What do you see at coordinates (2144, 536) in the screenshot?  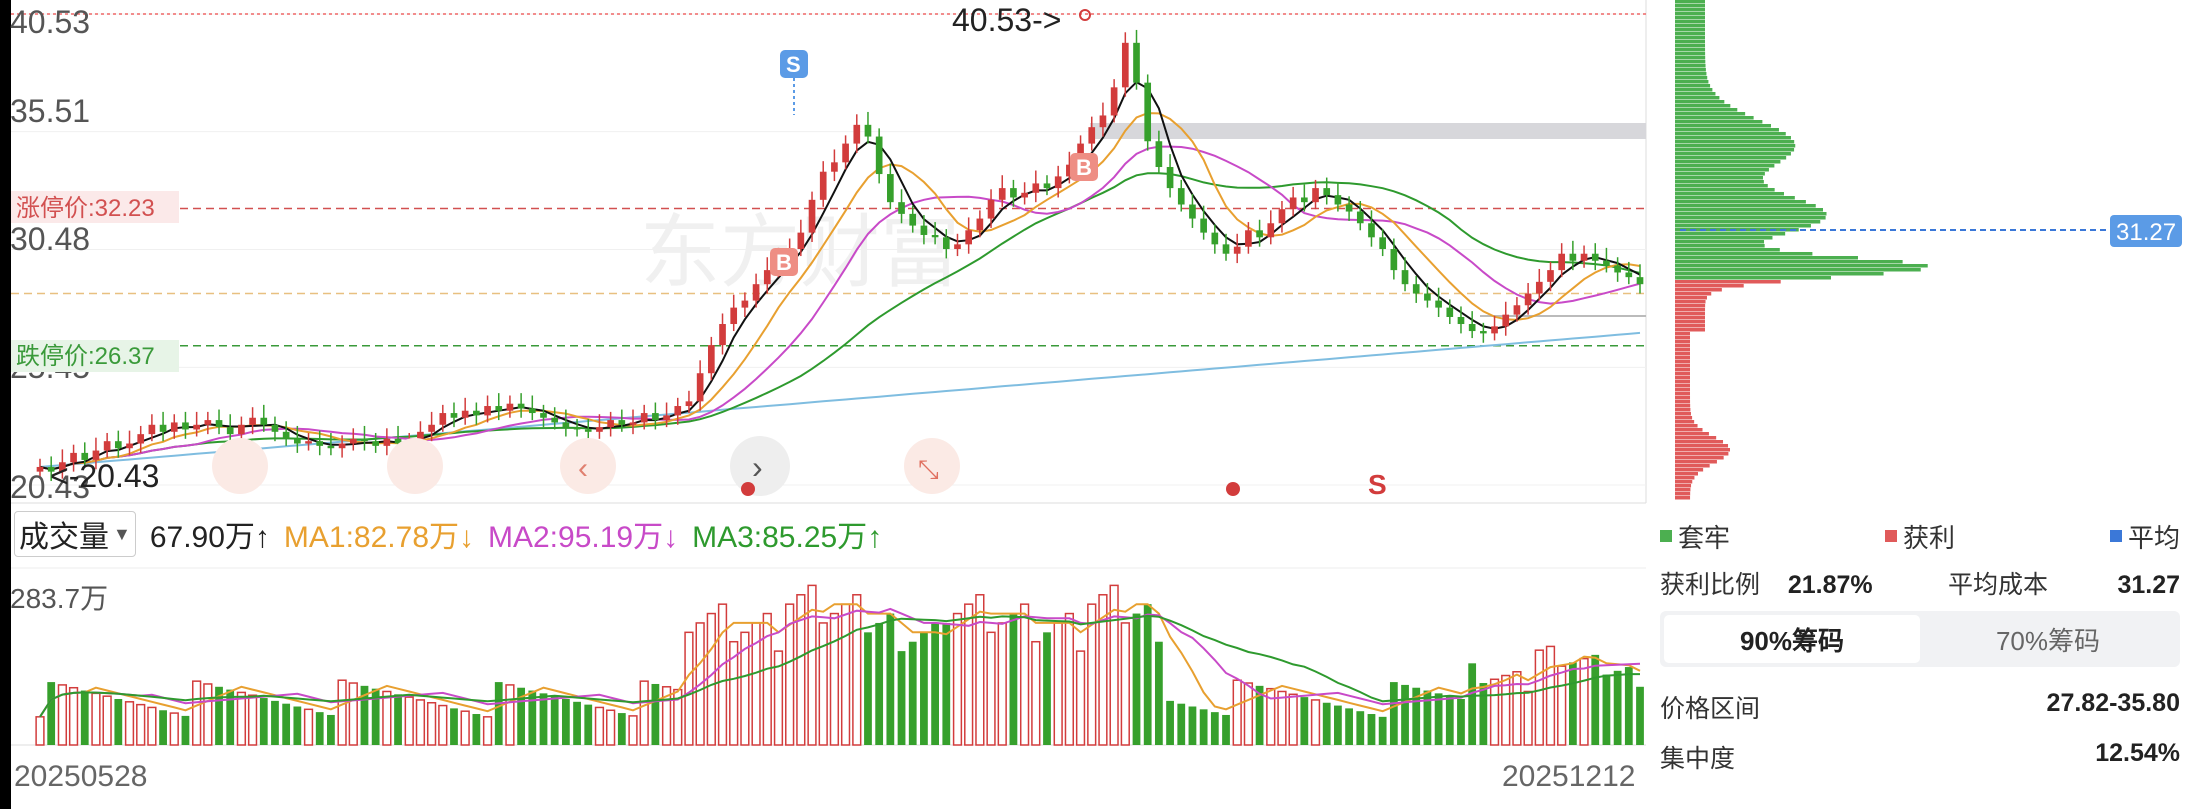 I see `legend-average: 平均` at bounding box center [2144, 536].